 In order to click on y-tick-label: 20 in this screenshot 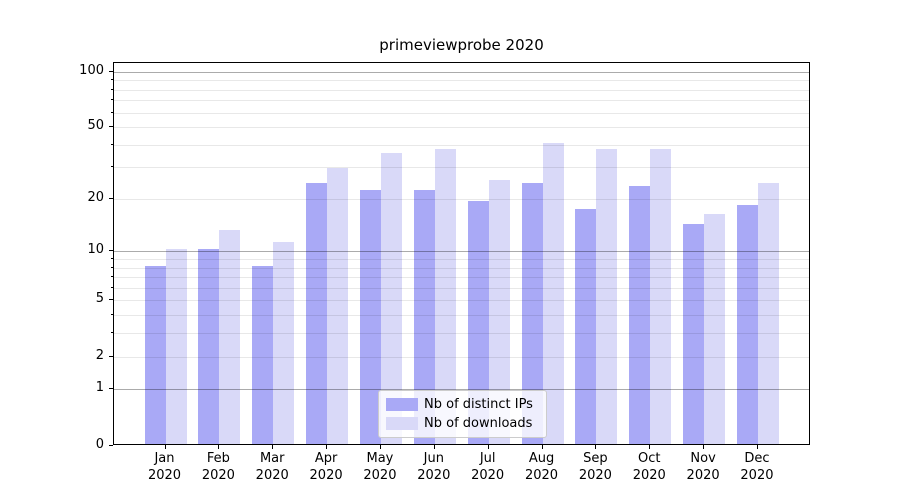, I will do `click(95, 197)`.